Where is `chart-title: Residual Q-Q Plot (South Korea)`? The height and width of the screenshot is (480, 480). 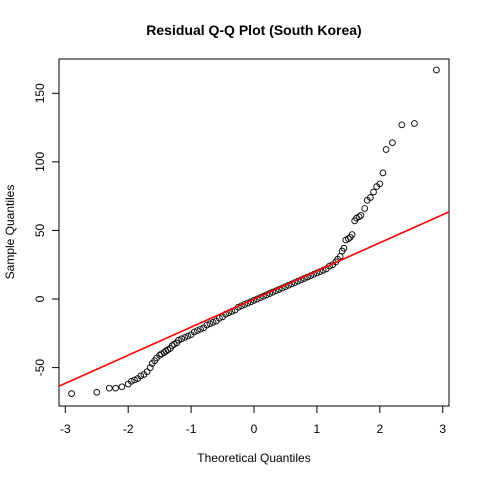 chart-title: Residual Q-Q Plot (South Korea) is located at coordinates (253, 30).